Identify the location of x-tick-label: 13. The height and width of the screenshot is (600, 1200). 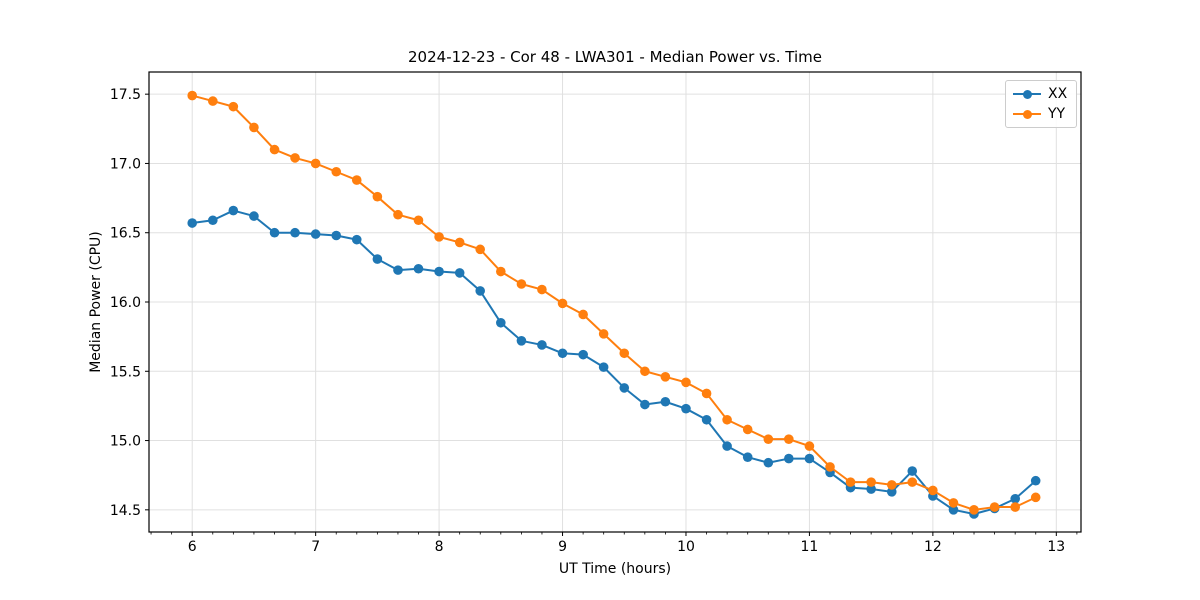
(1056, 547).